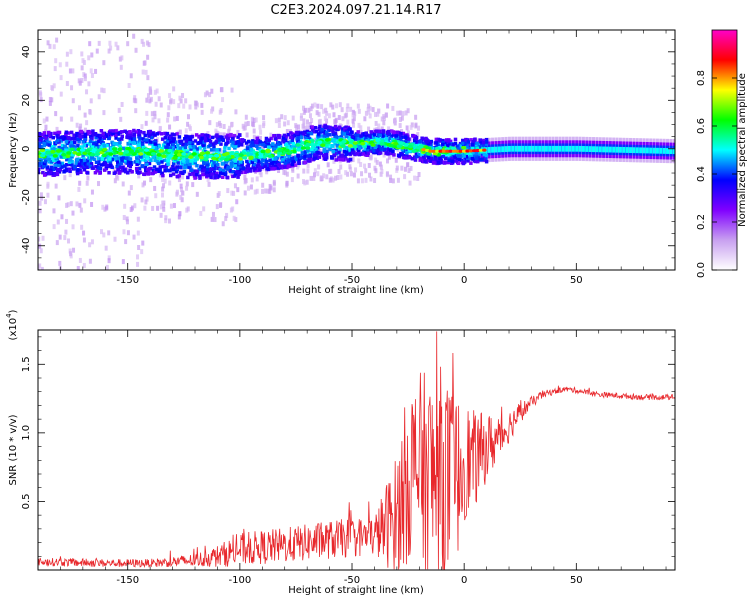  Describe the element at coordinates (127, 580) in the screenshot. I see `x-tick-label: -150` at that location.